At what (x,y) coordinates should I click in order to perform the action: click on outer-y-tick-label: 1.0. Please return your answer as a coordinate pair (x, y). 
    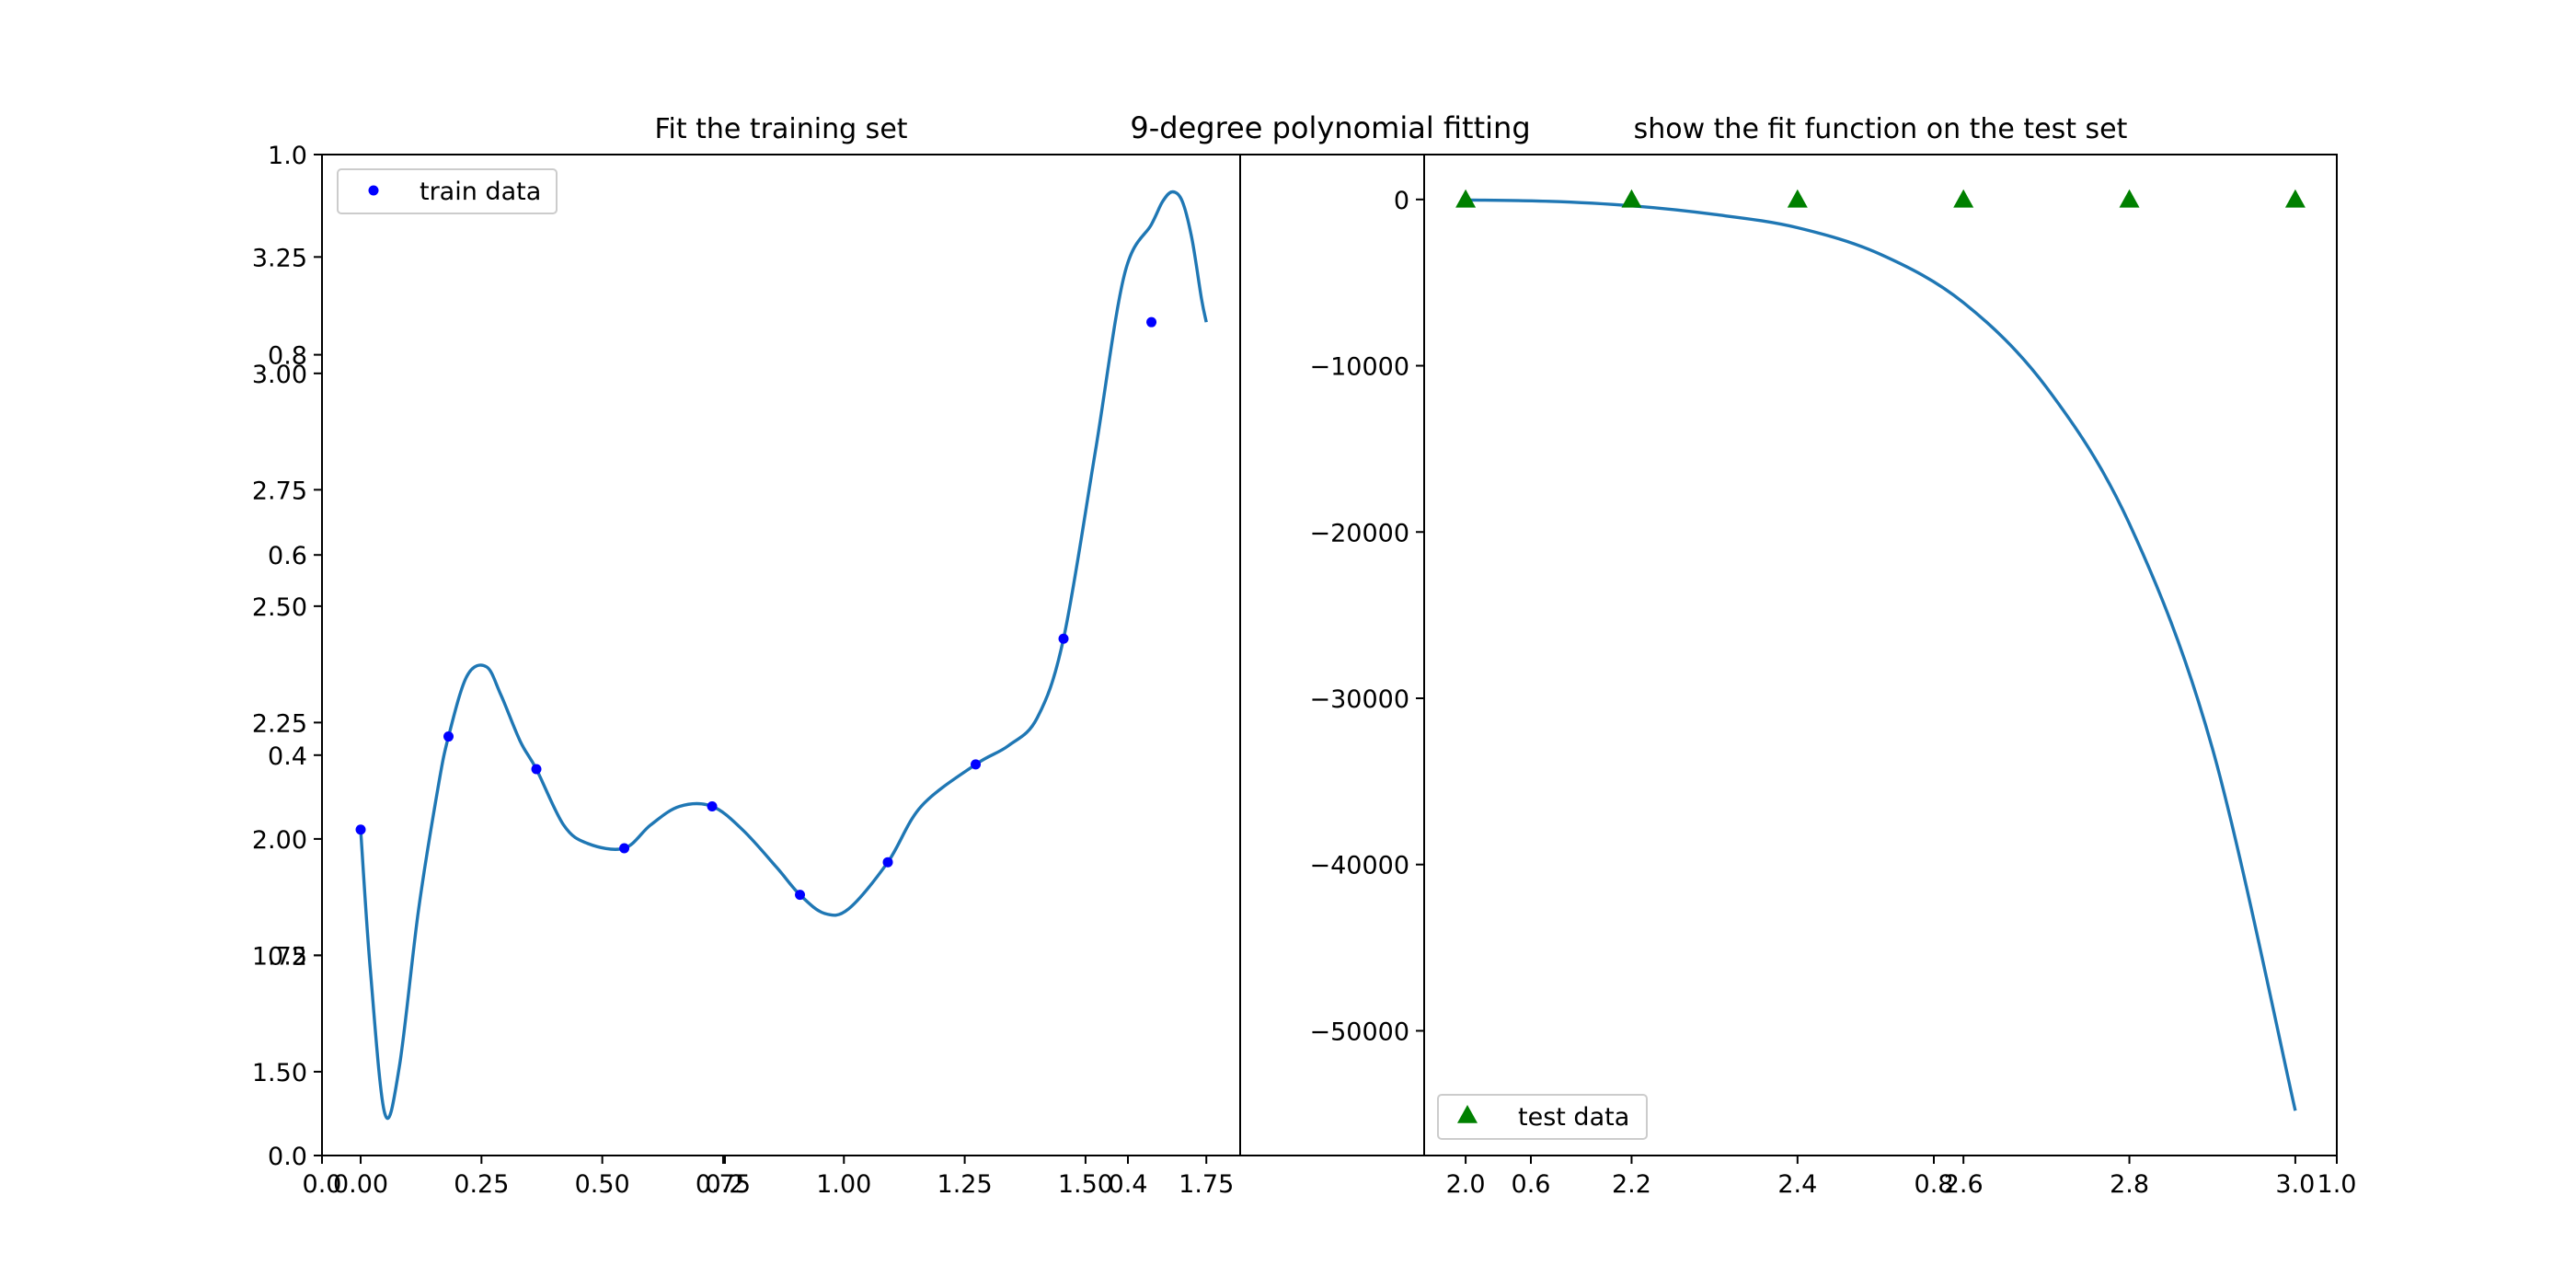
    Looking at the image, I should click on (287, 156).